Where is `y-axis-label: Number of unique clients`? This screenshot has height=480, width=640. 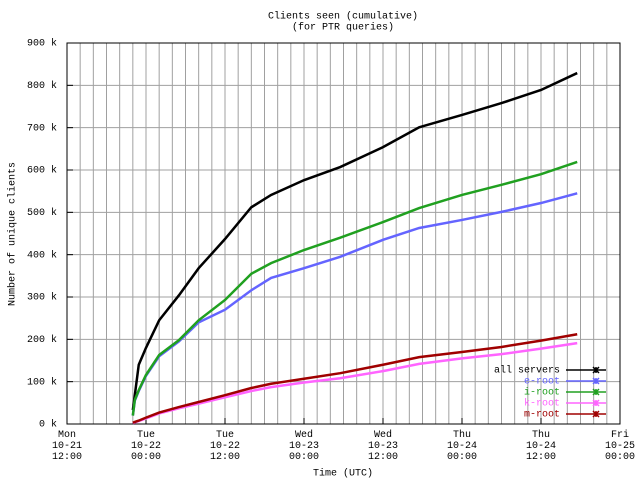 y-axis-label: Number of unique clients is located at coordinates (13, 234).